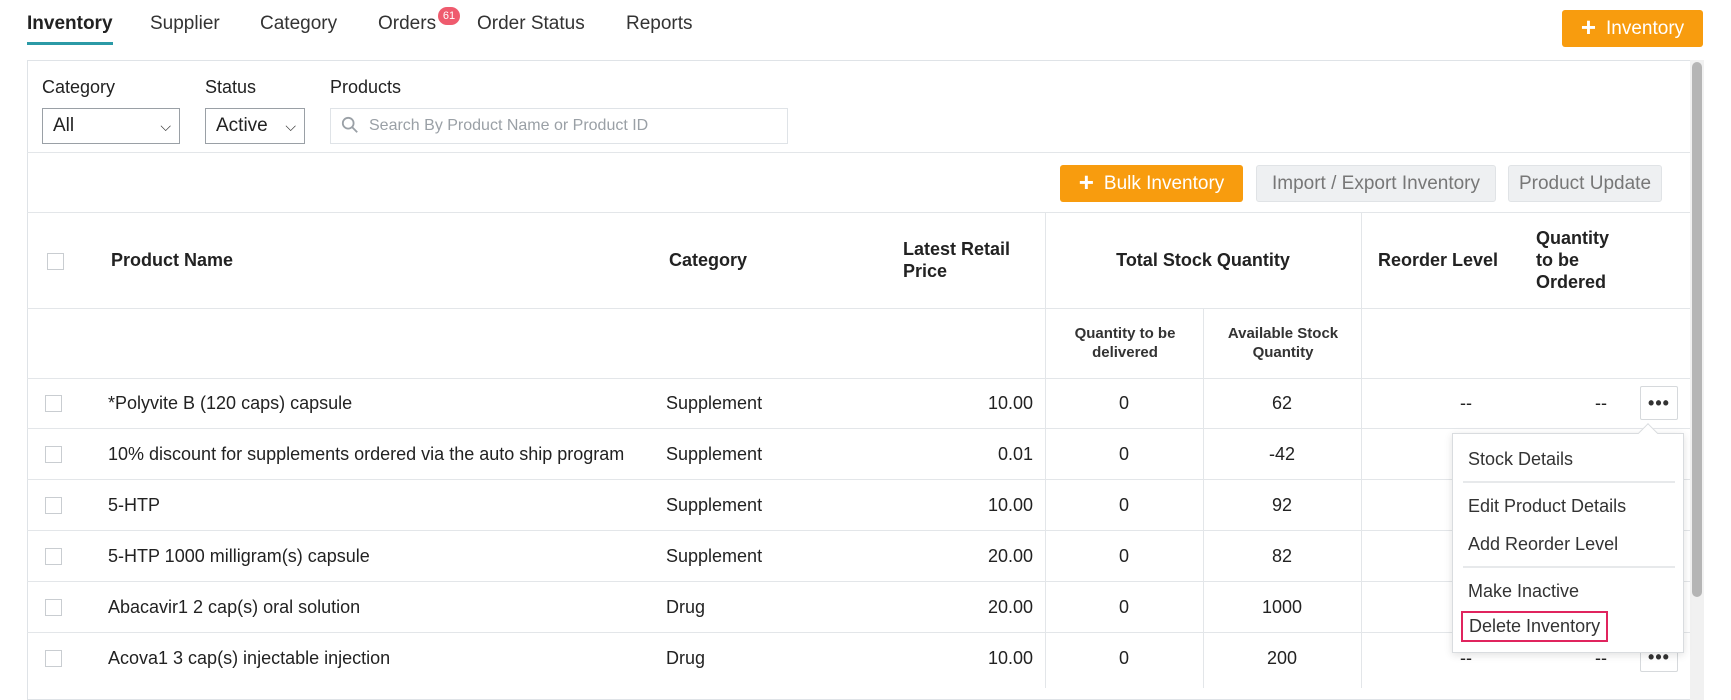 The width and height of the screenshot is (1731, 700). Describe the element at coordinates (1203, 260) in the screenshot. I see `header-total-stock-quantity: Total Stock Quantity` at that location.